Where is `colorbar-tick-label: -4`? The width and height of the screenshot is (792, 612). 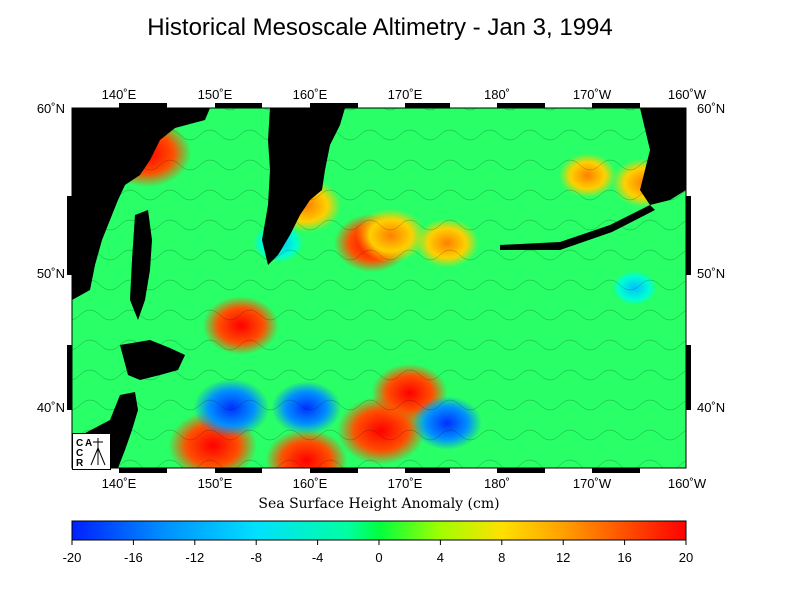 colorbar-tick-label: -4 is located at coordinates (318, 557).